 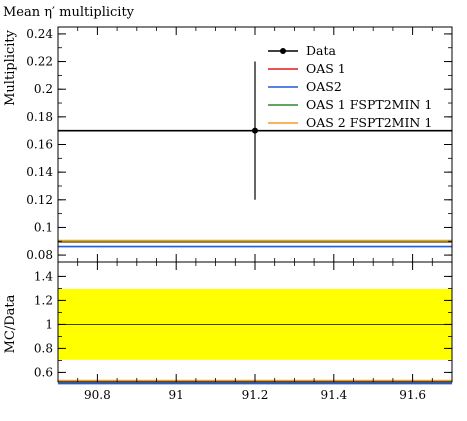 I want to click on legend-label-5: OAS 2 FSPT2MIN 1, so click(x=369, y=122).